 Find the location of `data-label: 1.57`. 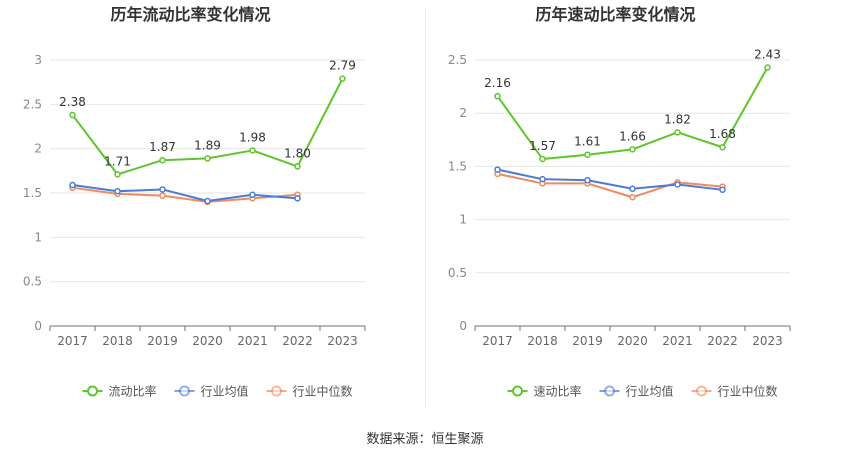

data-label: 1.57 is located at coordinates (542, 146).